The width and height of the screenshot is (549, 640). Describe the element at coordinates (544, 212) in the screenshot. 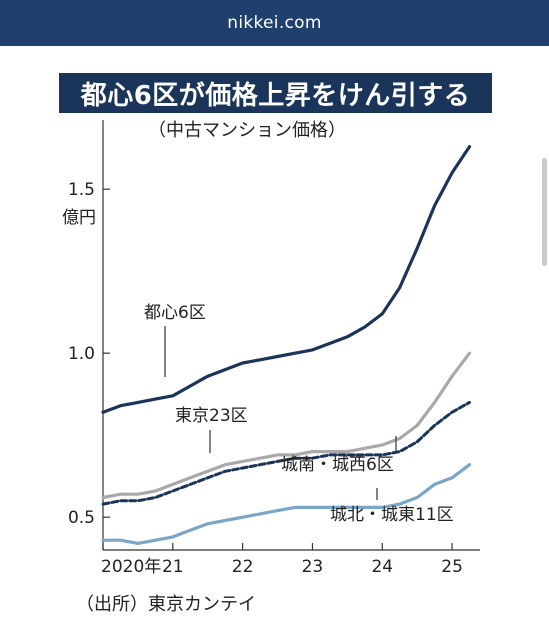

I see `scrollbar` at that location.